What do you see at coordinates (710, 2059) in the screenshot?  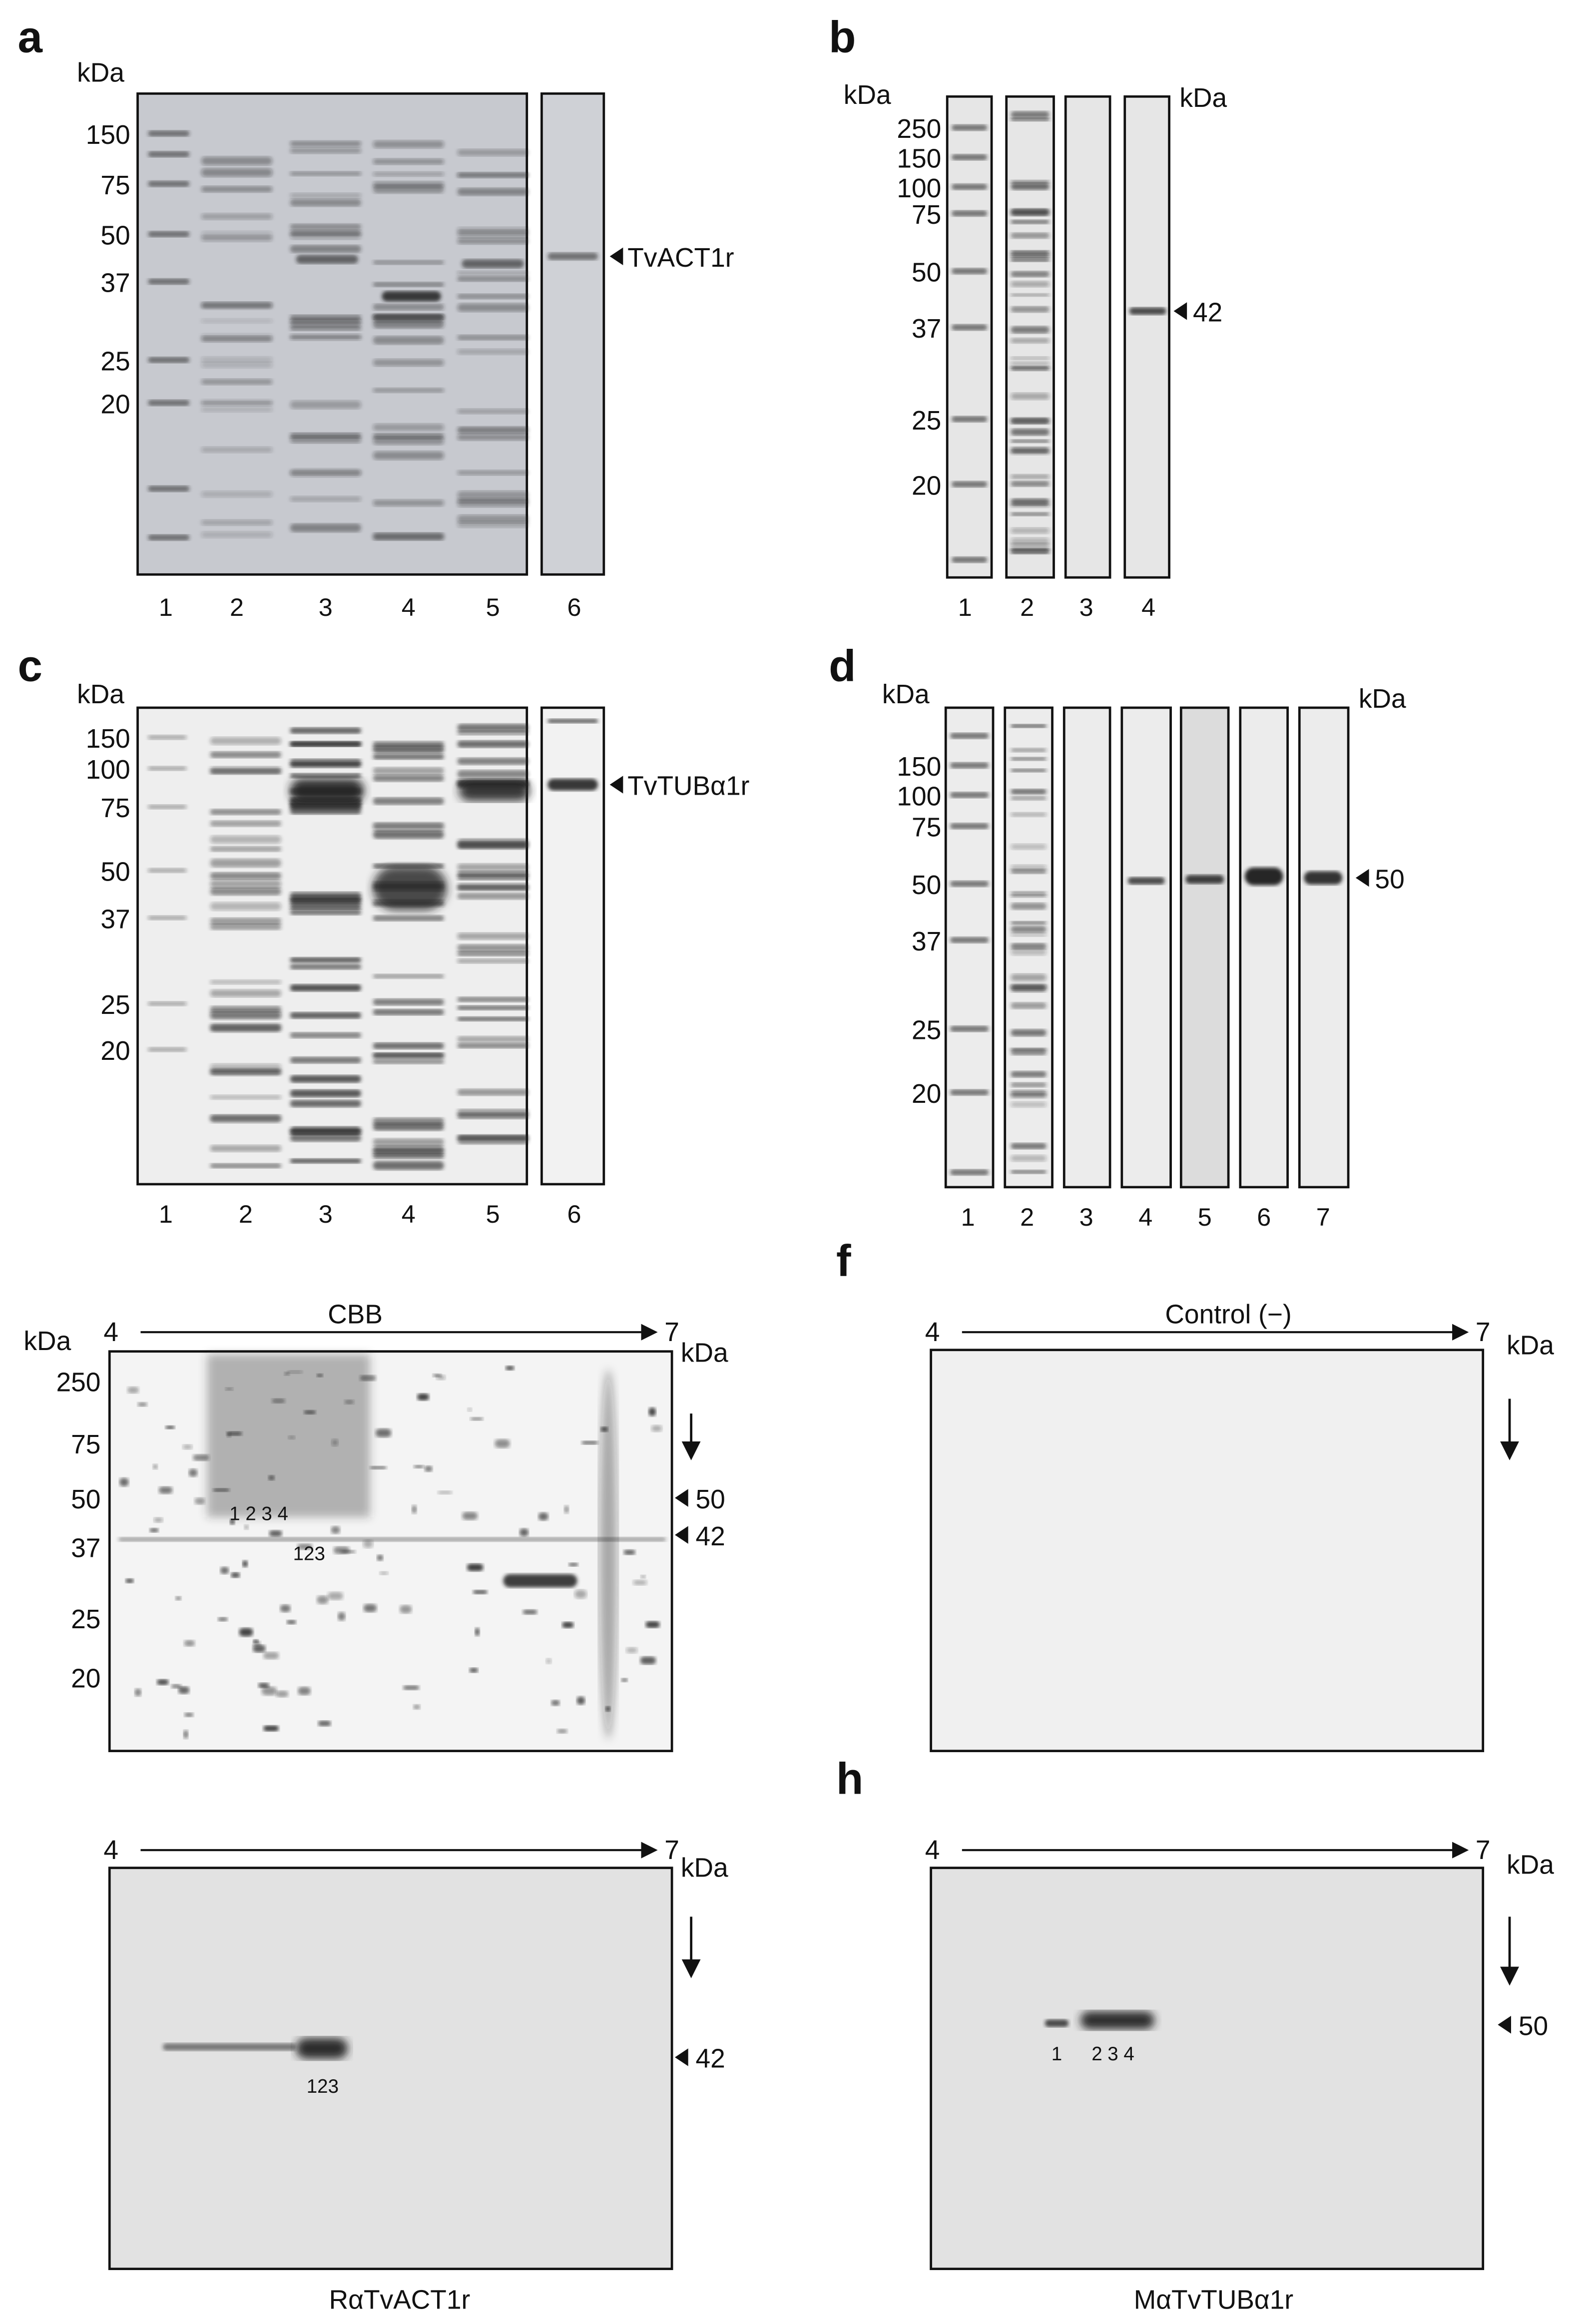 I see `arrow-label-42: 42` at bounding box center [710, 2059].